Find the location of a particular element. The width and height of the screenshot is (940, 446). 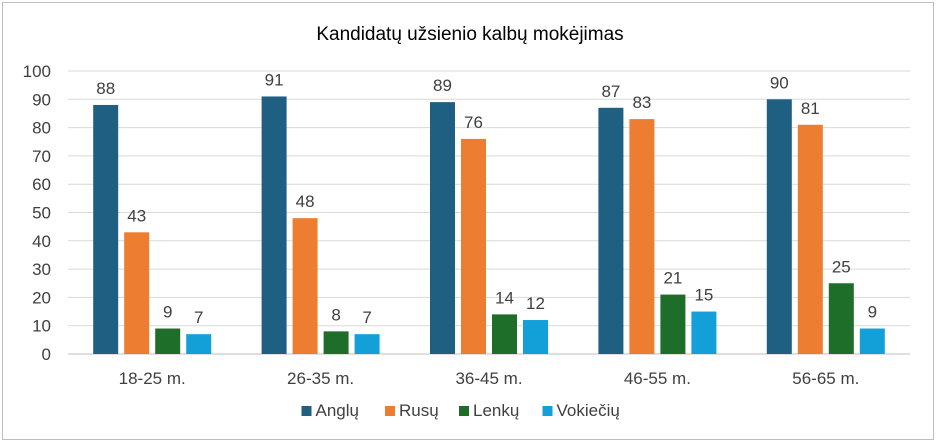

y-tick-label: 20 is located at coordinates (41, 297).